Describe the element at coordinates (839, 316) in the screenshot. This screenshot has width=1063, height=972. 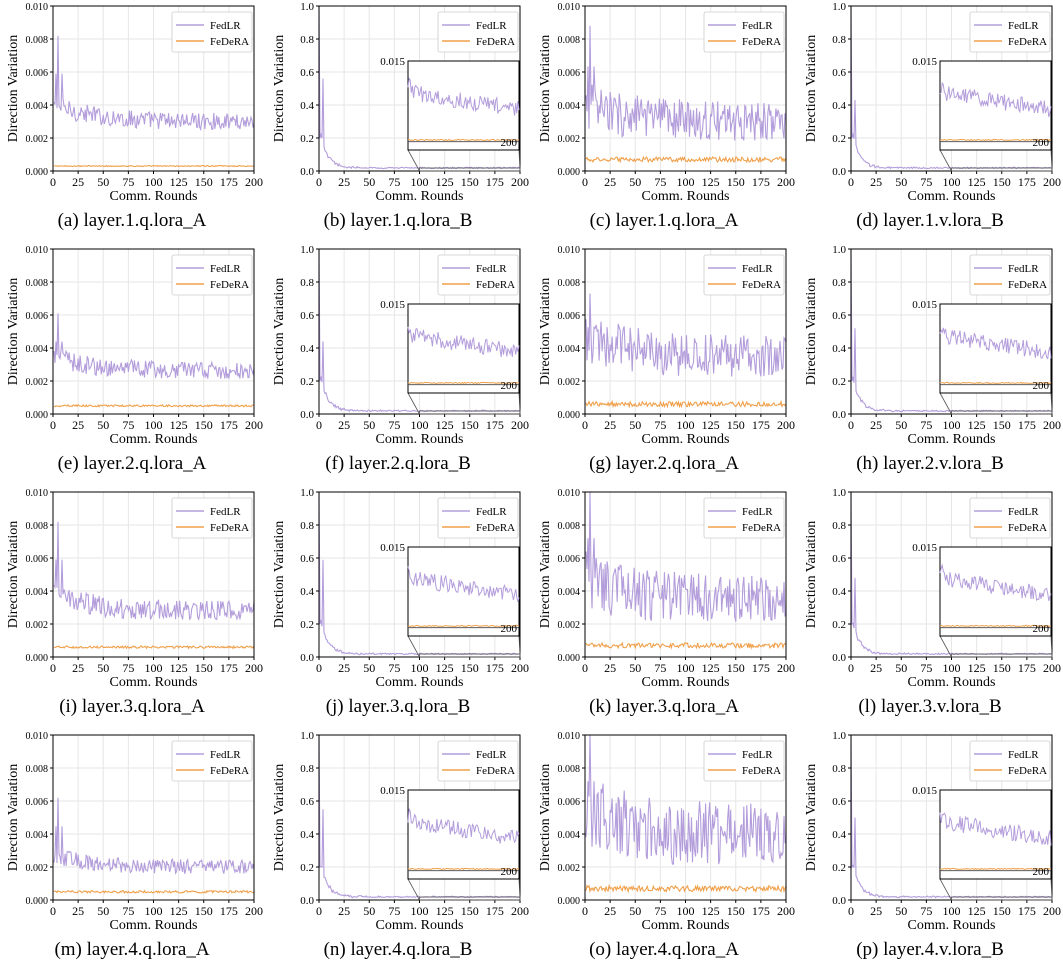
I see `y-tick-label: 0.6` at that location.